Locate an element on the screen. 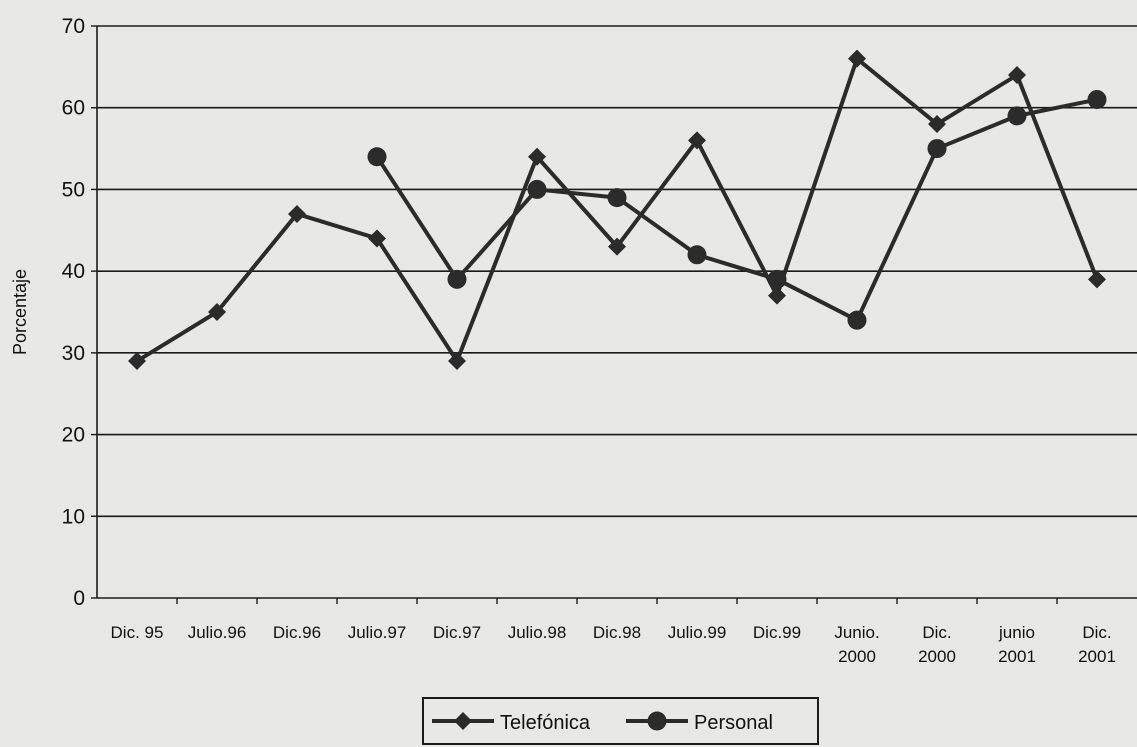 Image resolution: width=1137 pixels, height=747 pixels. x-tick-label: Dic.97 is located at coordinates (457, 632).